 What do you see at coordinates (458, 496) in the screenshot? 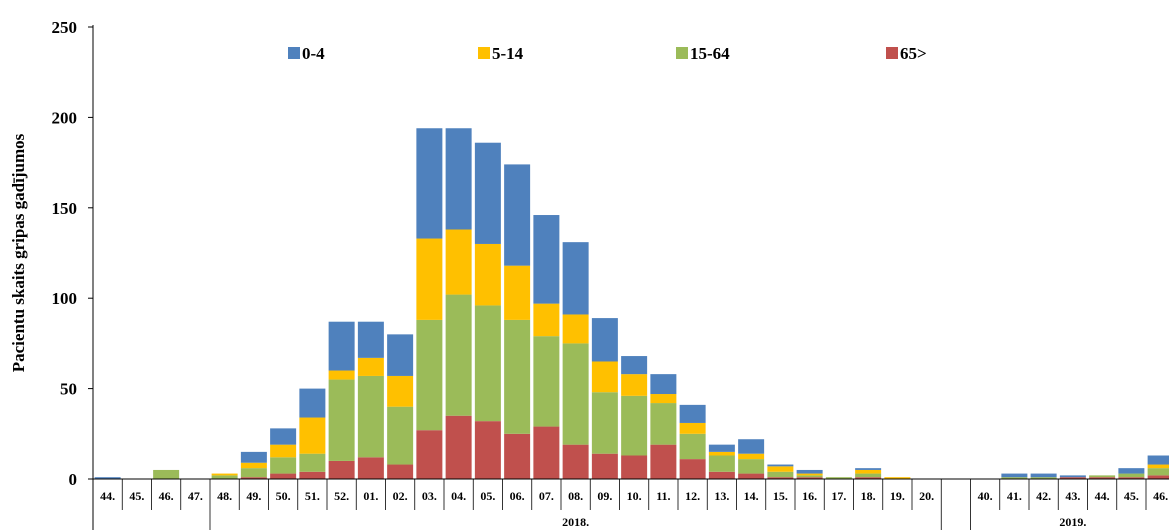
I see `x-tick-label: 04.` at bounding box center [458, 496].